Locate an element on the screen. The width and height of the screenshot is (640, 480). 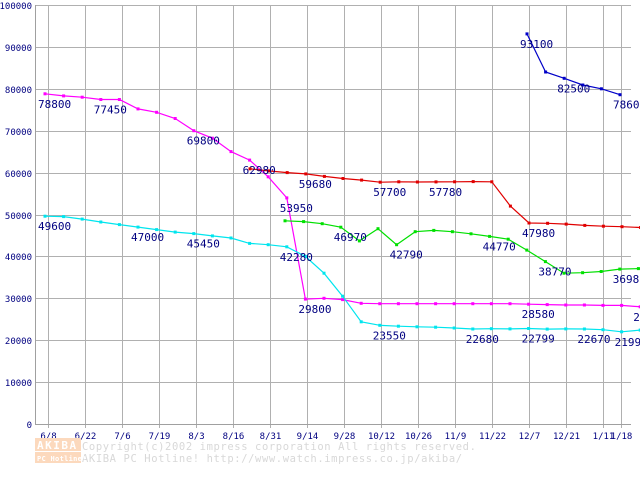
data-point-value-label: 93100 is located at coordinates (536, 44).